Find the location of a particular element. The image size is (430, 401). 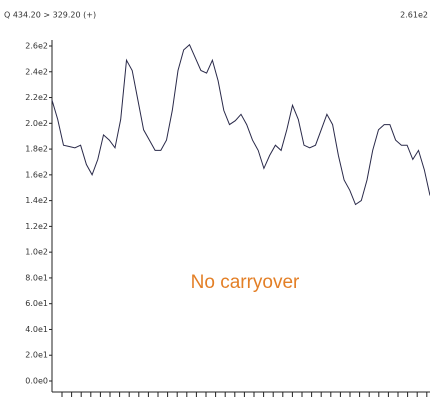

header-right: 2.61e2 is located at coordinates (414, 15).